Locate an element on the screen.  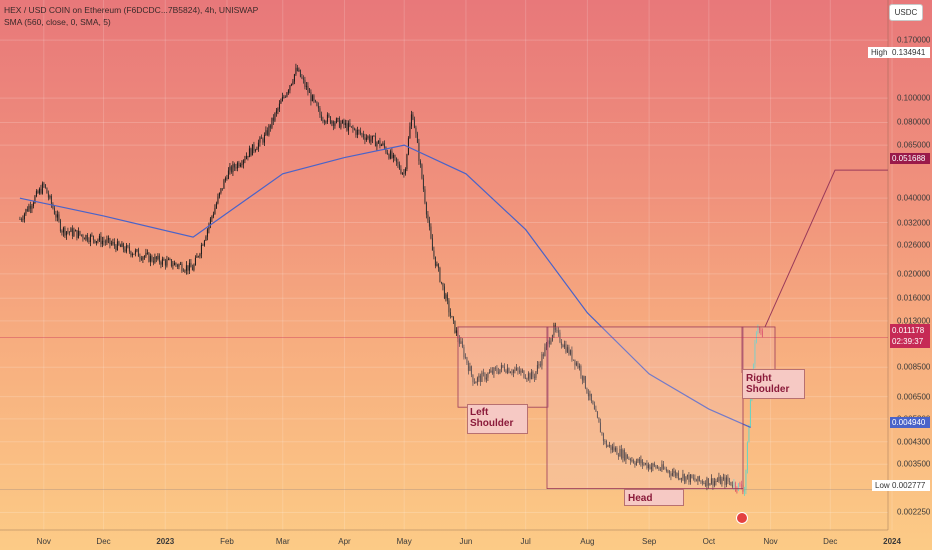
bar-countdown: 02:39:37 is located at coordinates (908, 341).